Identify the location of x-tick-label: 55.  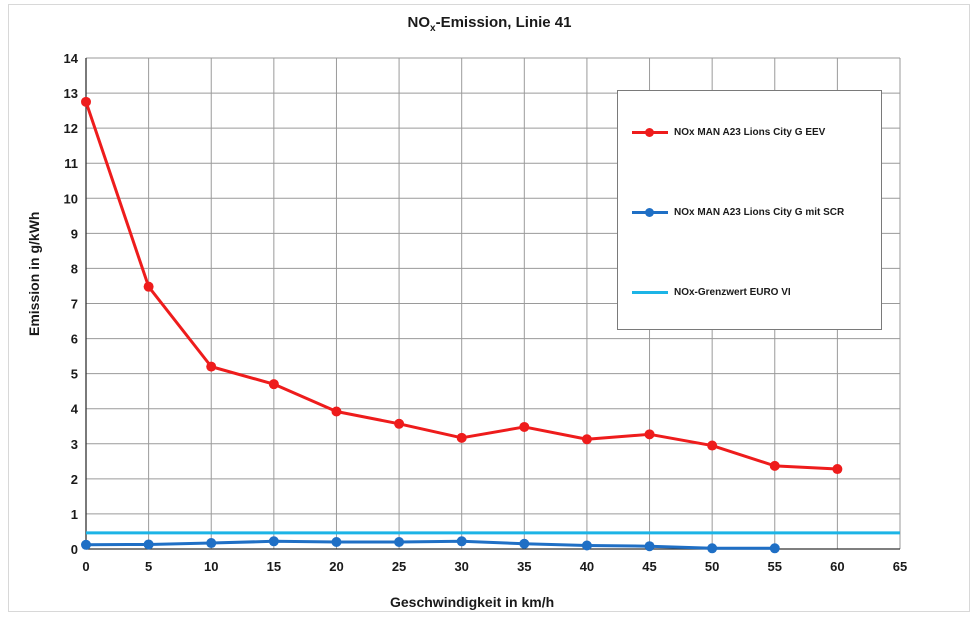
(775, 566).